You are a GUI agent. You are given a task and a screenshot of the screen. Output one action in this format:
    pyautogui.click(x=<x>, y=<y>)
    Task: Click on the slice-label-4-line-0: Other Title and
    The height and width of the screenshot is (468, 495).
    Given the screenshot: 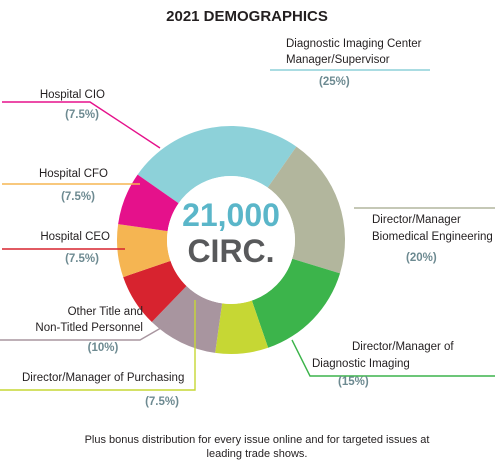 What is the action you would take?
    pyautogui.click(x=105, y=312)
    